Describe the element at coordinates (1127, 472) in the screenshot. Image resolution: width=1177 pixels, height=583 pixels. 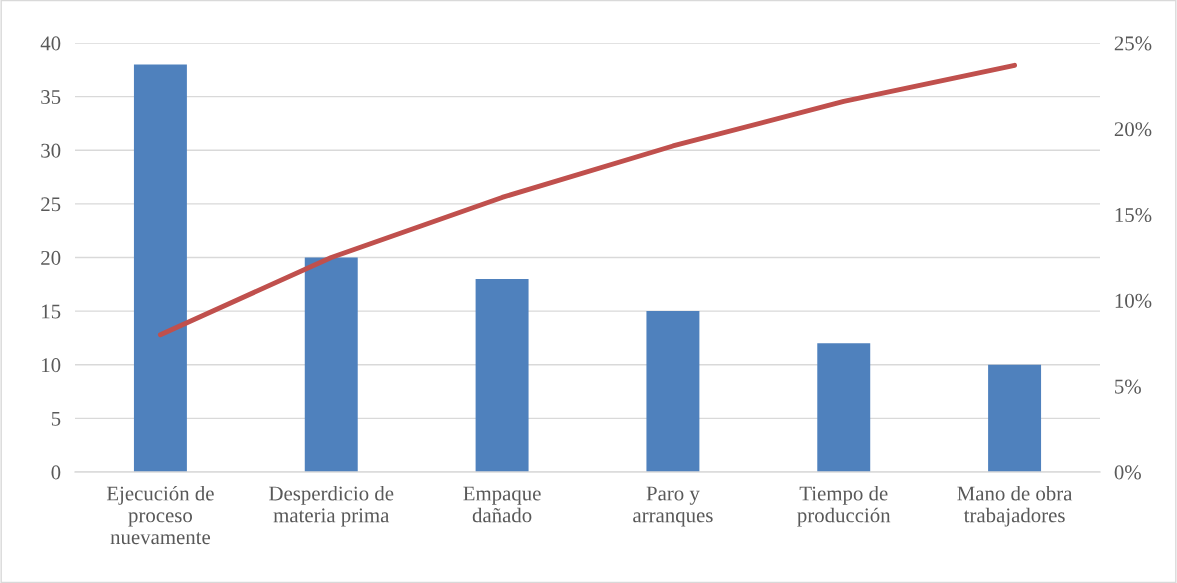
I see `y2-tick-label: 0%` at that location.